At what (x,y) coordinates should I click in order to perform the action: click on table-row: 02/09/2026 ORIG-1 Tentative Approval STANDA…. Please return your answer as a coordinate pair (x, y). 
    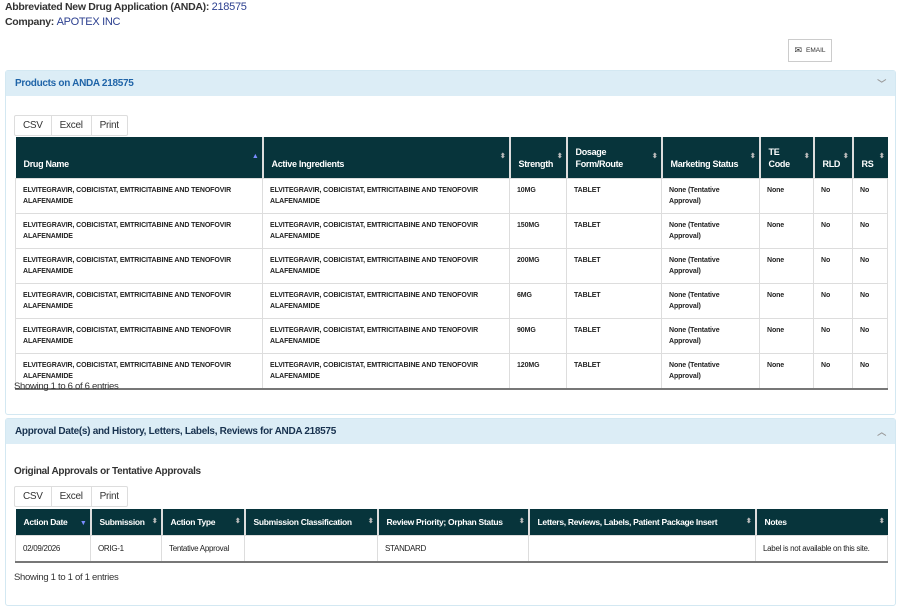
    Looking at the image, I should click on (451, 548).